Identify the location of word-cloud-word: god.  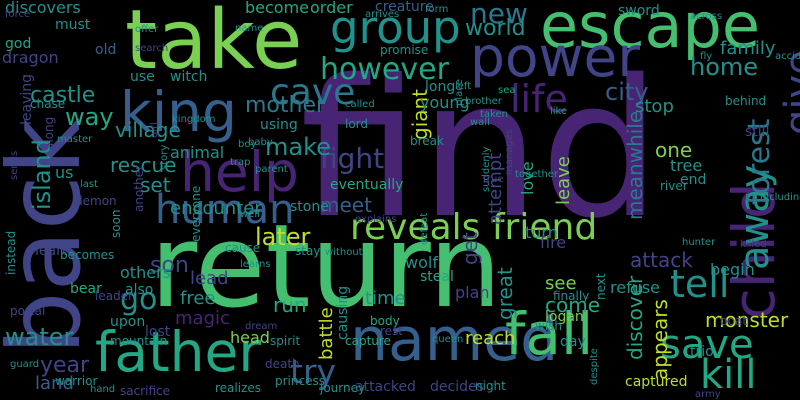
(18, 44).